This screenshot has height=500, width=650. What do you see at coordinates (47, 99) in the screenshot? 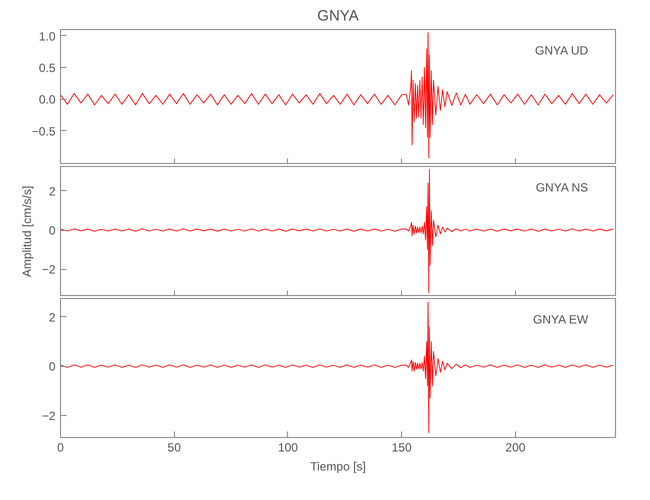
I see `y-tick-label: 0.0` at bounding box center [47, 99].